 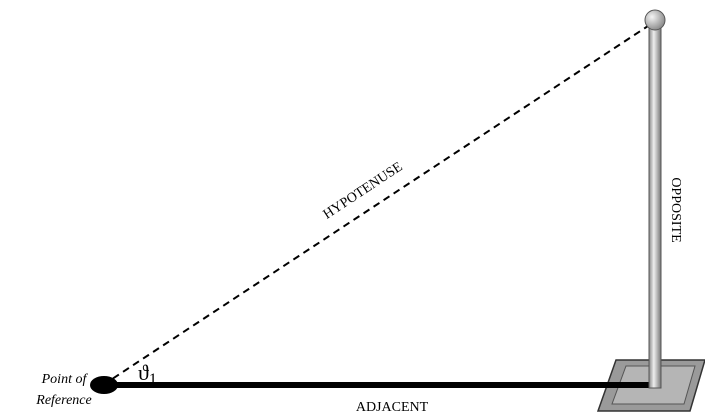 What do you see at coordinates (655, 207) in the screenshot?
I see `pole` at bounding box center [655, 207].